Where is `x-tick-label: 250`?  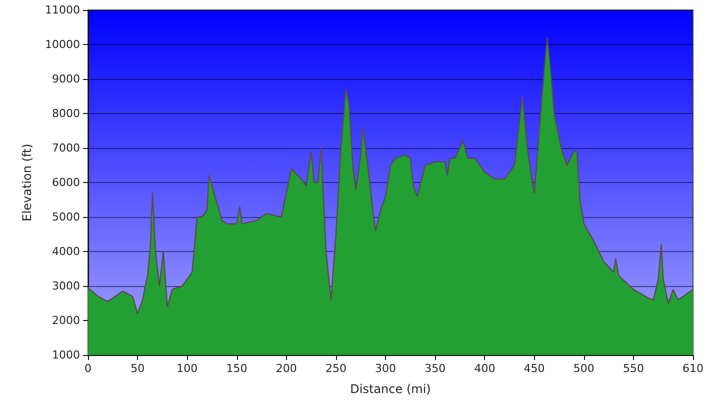
x-tick-label: 250 is located at coordinates (335, 368).